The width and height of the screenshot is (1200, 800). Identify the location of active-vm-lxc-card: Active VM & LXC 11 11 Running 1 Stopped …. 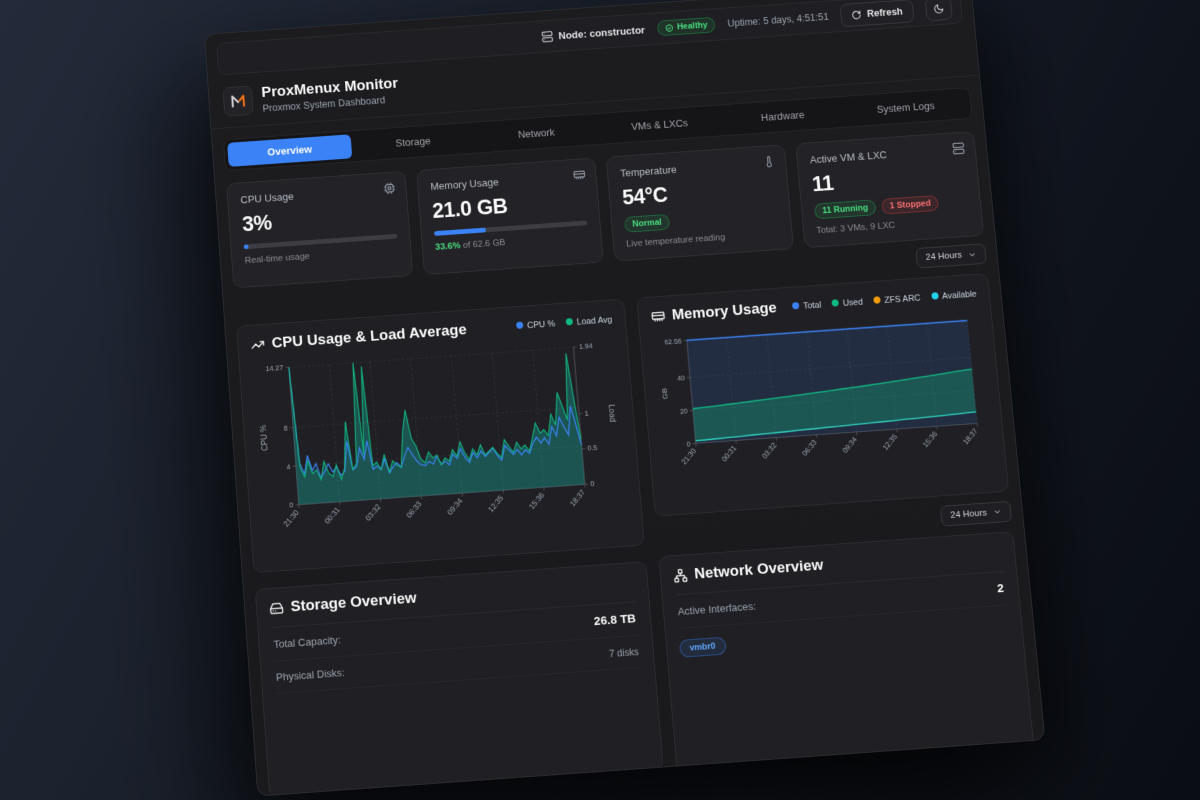
(890, 189).